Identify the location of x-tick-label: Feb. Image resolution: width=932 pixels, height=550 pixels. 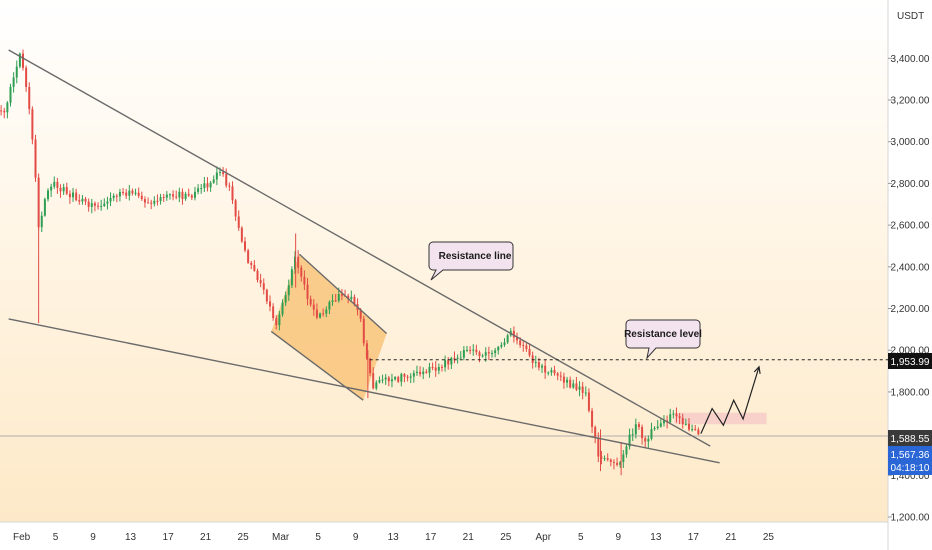
(22, 537).